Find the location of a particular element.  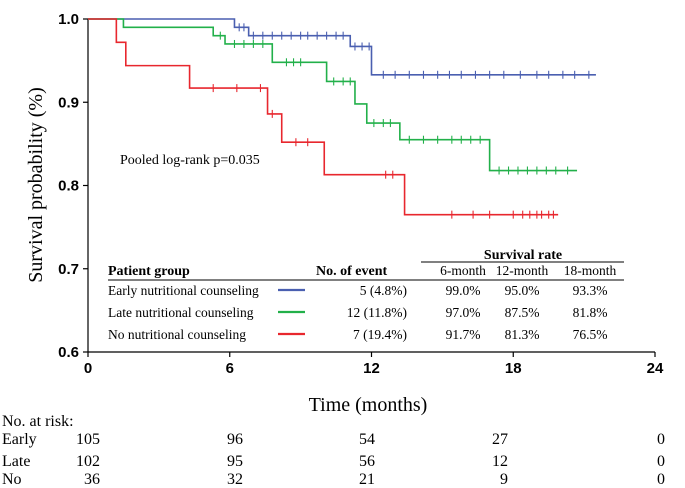

x-tick-label: 18 is located at coordinates (513, 368).